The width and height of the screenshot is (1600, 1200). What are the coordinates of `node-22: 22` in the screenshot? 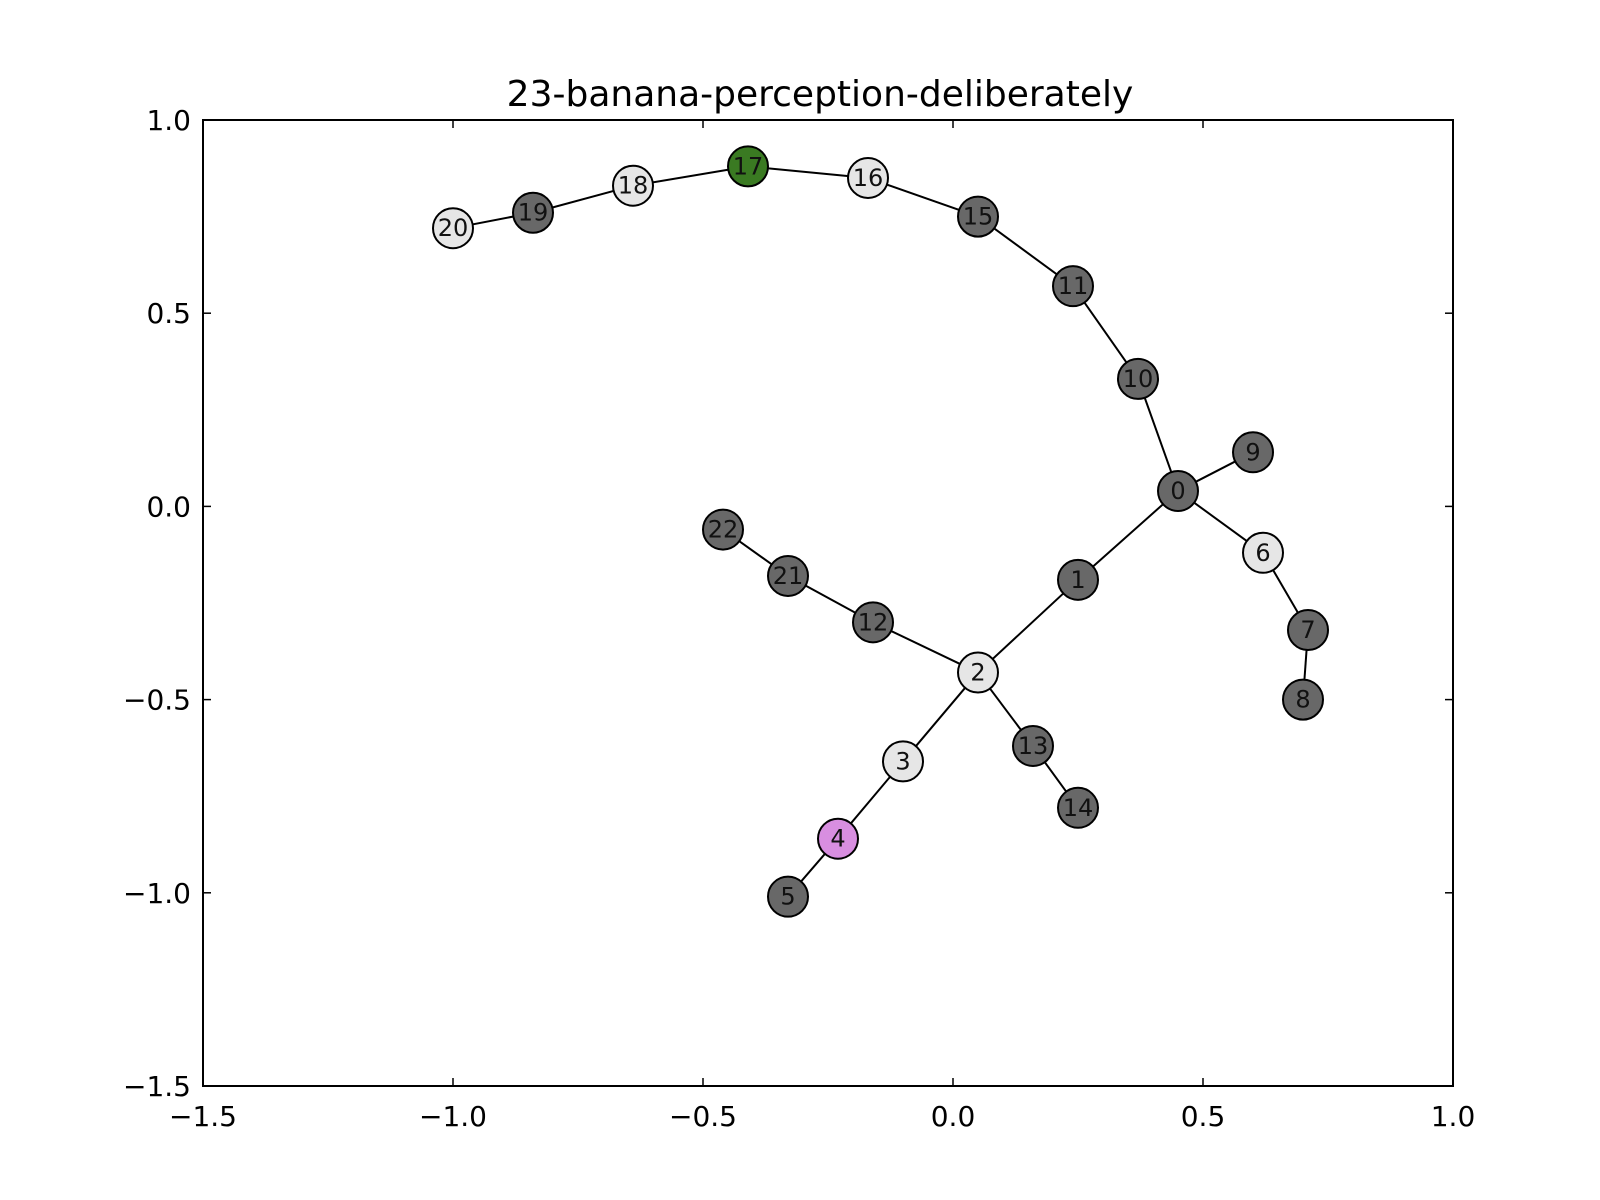 It's located at (723, 529).